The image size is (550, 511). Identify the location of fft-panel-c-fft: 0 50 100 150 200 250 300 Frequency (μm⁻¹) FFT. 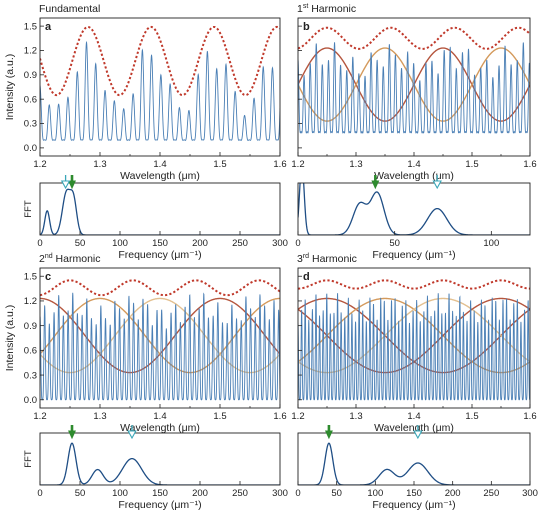
(155, 468).